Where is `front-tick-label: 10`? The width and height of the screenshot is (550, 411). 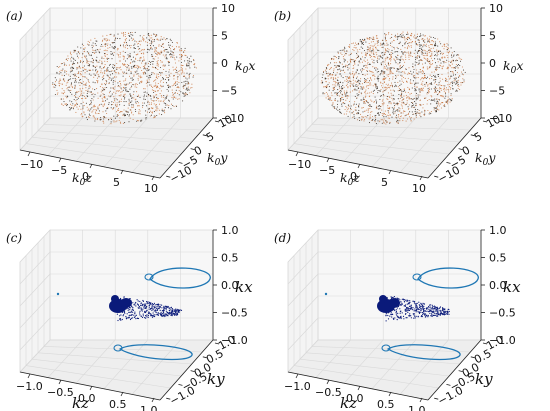 front-tick-label: 10 is located at coordinates (151, 188).